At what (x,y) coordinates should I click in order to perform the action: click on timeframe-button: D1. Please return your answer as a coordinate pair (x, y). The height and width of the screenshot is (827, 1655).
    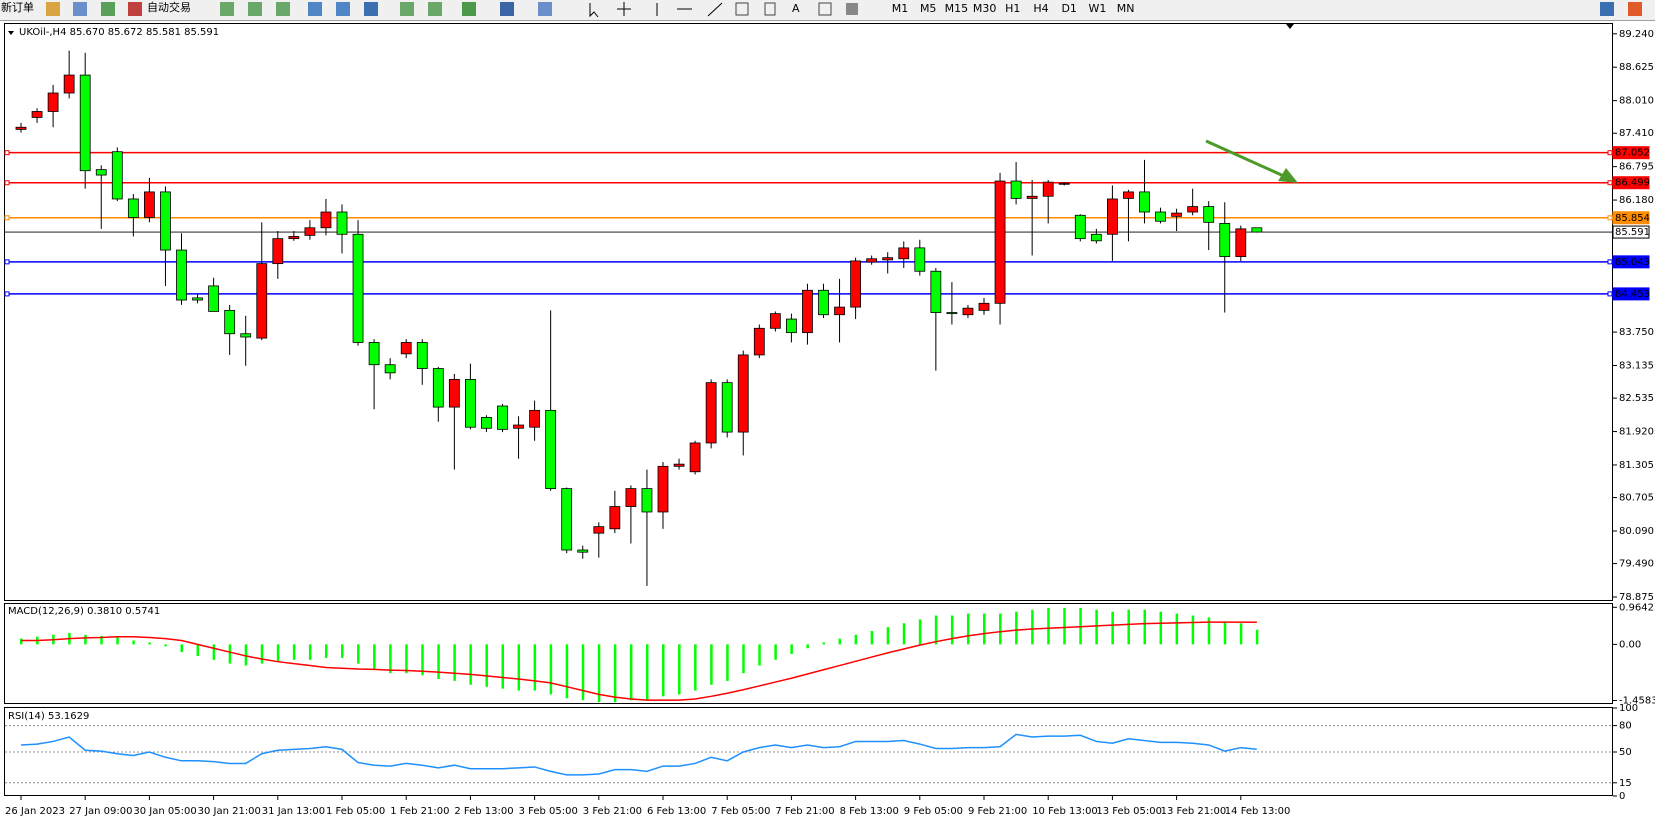
    Looking at the image, I should click on (1068, 8).